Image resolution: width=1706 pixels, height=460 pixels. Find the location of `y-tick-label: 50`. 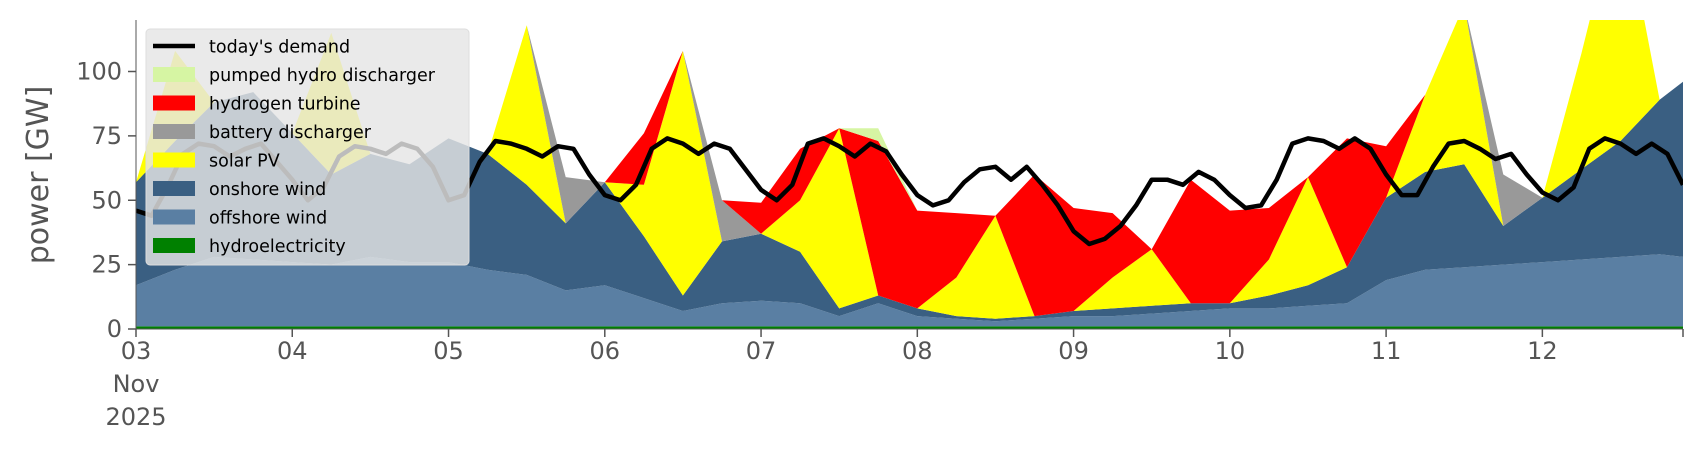

y-tick-label: 50 is located at coordinates (106, 200).